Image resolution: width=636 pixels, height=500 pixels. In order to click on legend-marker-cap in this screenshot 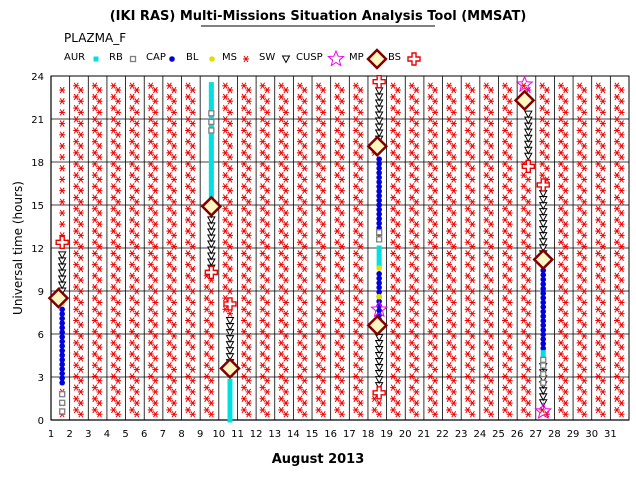, I will do `click(172, 59)`.